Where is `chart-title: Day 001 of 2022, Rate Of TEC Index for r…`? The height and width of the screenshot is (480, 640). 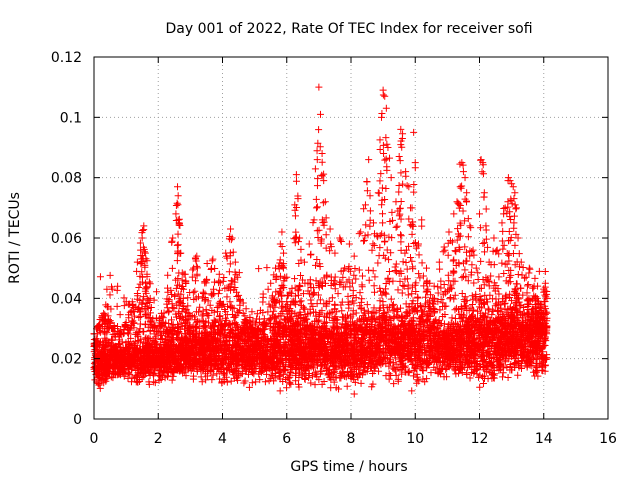
chart-title: Day 001 of 2022, Rate Of TEC Index for r… is located at coordinates (348, 29).